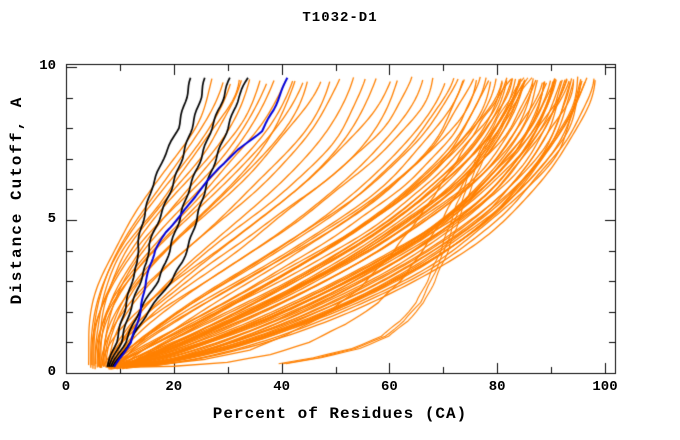  I want to click on x-tick-label: 60, so click(389, 387).